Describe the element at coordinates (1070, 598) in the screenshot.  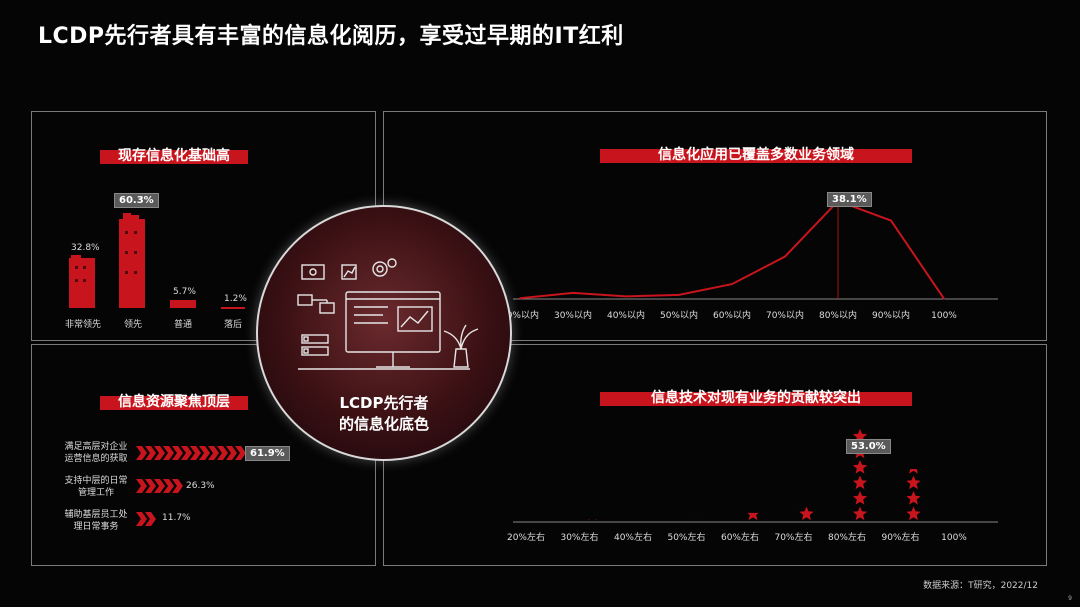
I see `page-number: 9` at that location.